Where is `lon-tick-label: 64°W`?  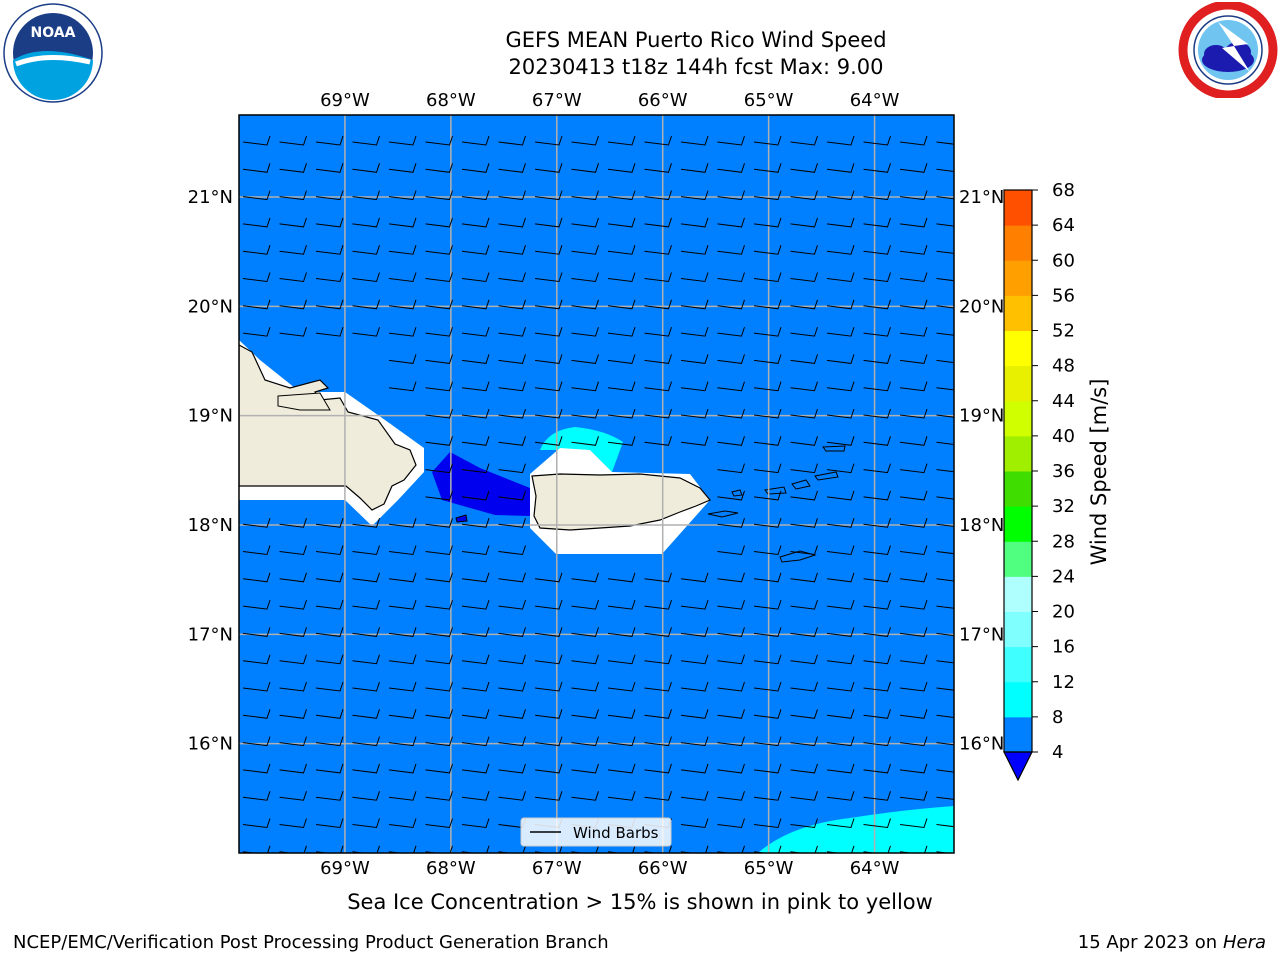 lon-tick-label: 64°W is located at coordinates (875, 868).